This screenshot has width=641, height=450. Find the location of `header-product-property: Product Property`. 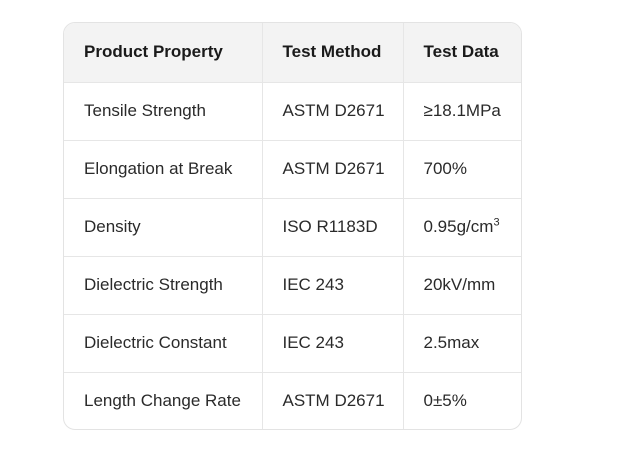

header-product-property: Product Property is located at coordinates (163, 53).